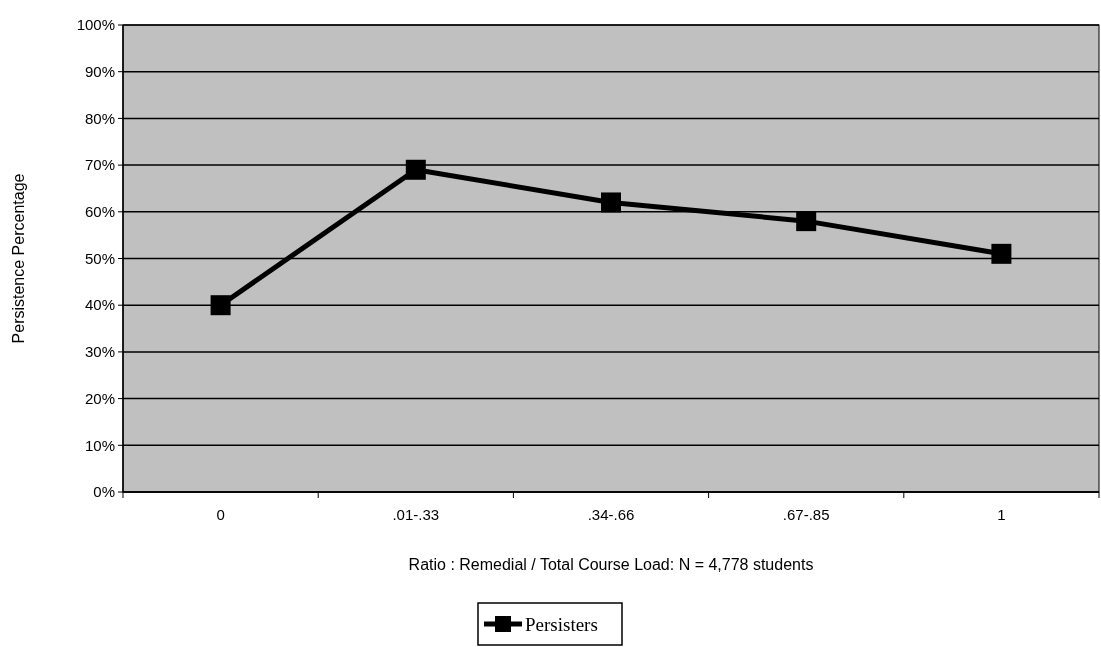 The image size is (1101, 647). I want to click on y-tick-label: 40%, so click(99, 305).